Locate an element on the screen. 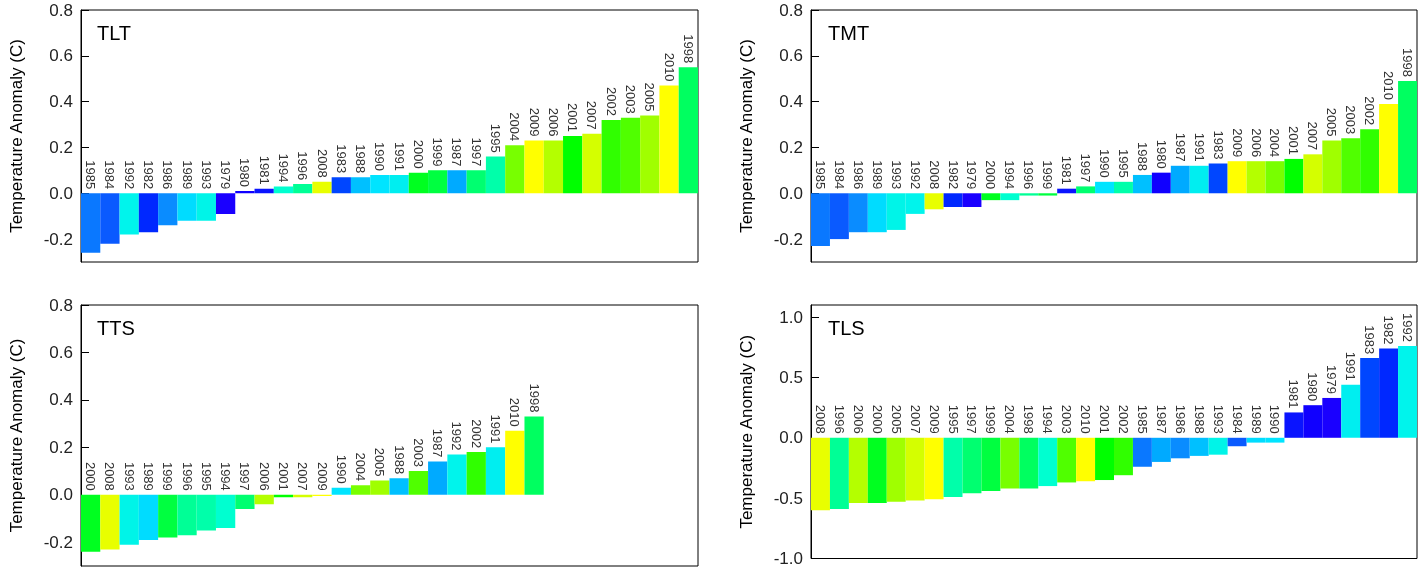  y-tick-label: 0.4 is located at coordinates (791, 102).